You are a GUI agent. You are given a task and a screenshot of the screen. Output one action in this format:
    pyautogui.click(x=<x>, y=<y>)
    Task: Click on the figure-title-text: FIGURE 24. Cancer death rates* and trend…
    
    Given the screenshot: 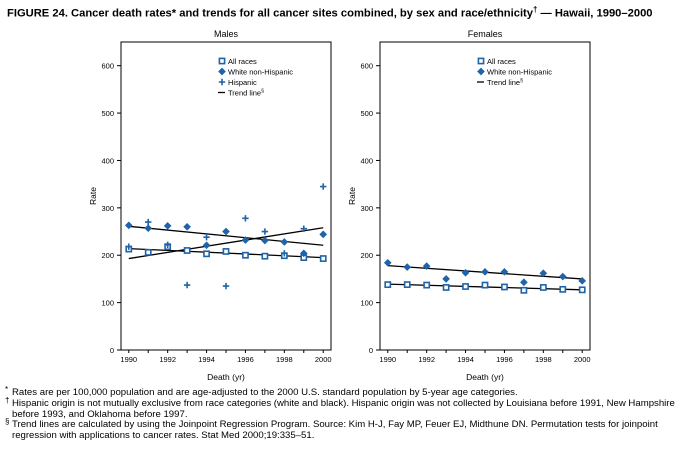 What is the action you would take?
    pyautogui.click(x=270, y=13)
    